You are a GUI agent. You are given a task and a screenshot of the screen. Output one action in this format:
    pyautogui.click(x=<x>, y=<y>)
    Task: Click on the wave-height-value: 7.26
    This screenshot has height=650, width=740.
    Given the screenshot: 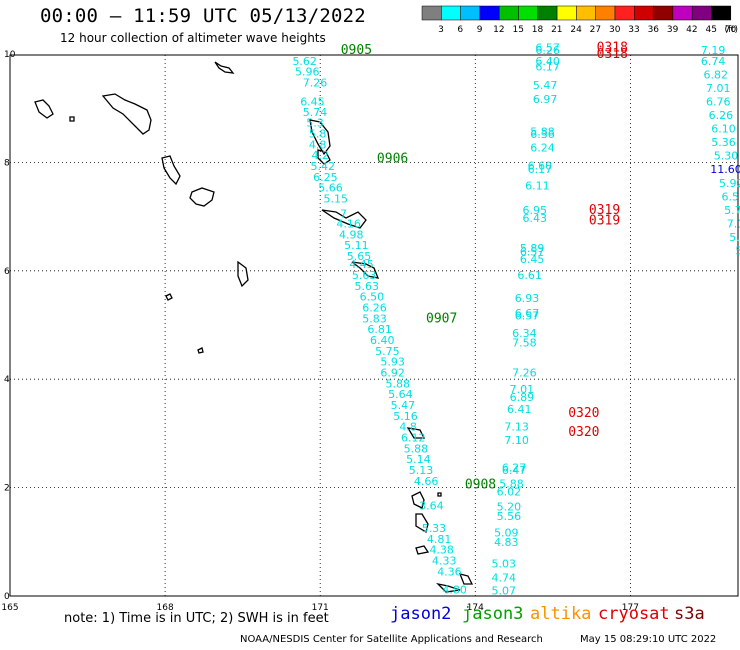 What is the action you would take?
    pyautogui.click(x=524, y=372)
    